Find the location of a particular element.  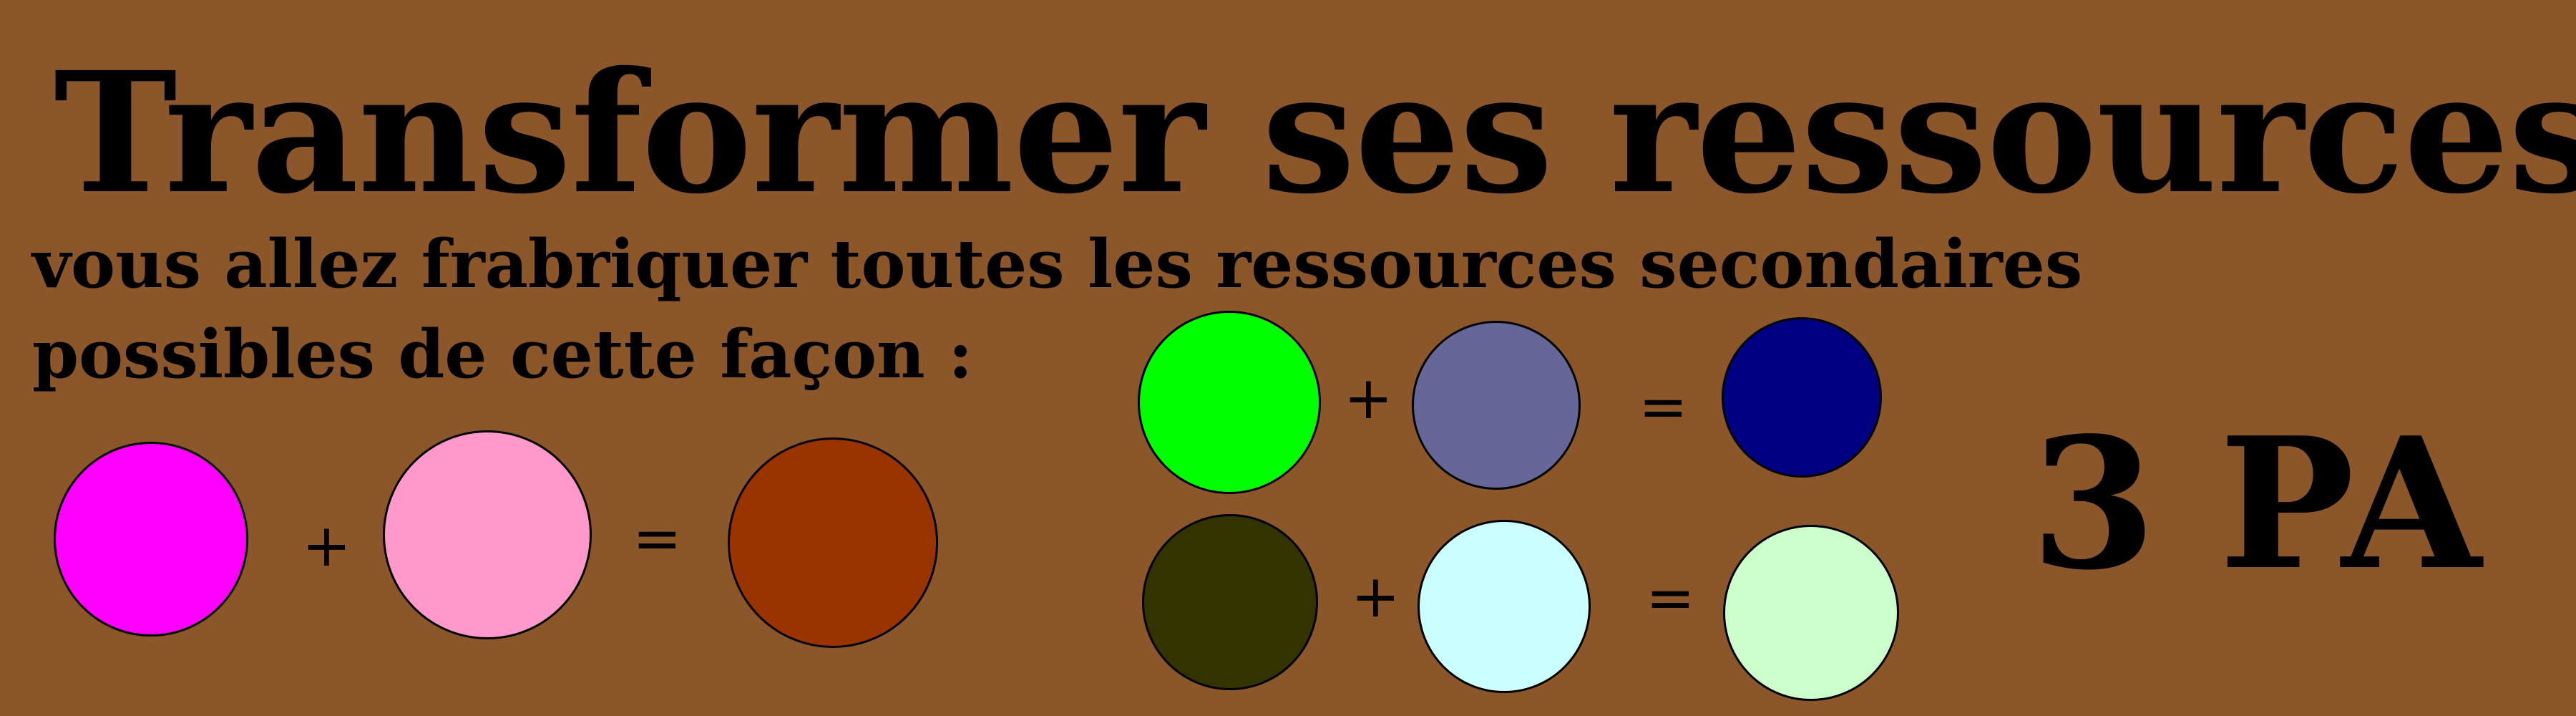

action-point-cost: 3 PA is located at coordinates (2256, 504).